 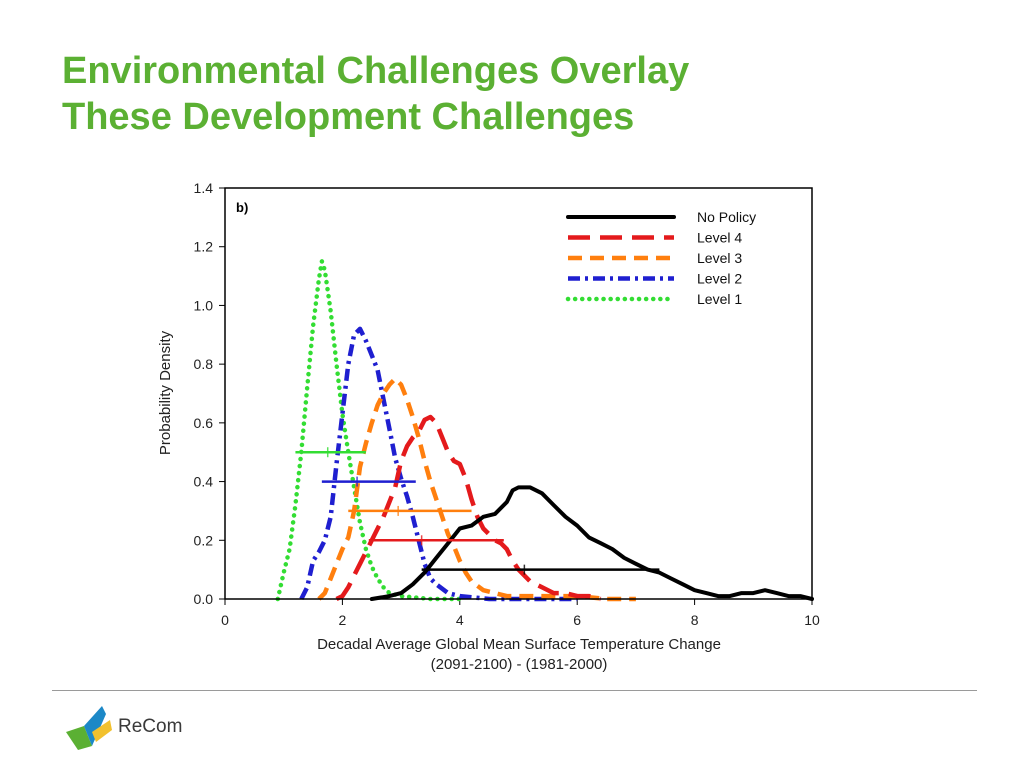 What do you see at coordinates (343, 620) in the screenshot?
I see `x-tick-label: 2` at bounding box center [343, 620].